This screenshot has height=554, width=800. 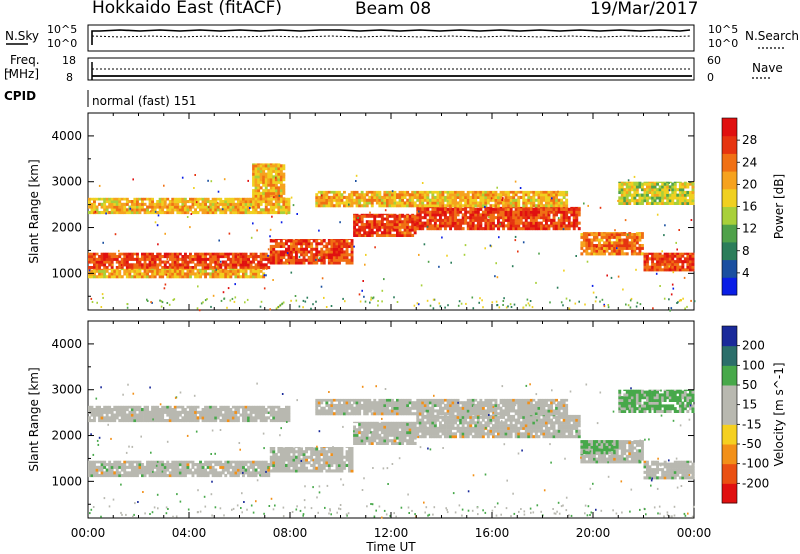 What do you see at coordinates (550, 302) in the screenshot?
I see `ground-scatter-speck-power` at bounding box center [550, 302].